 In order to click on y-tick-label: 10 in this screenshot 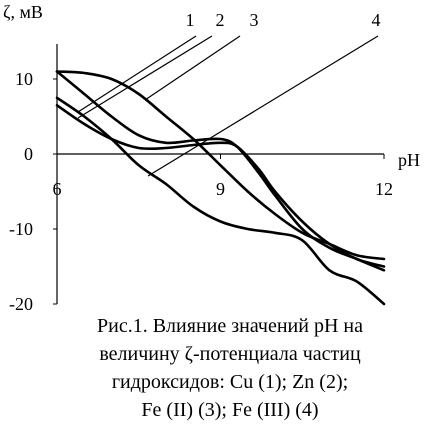, I will do `click(24, 79)`.